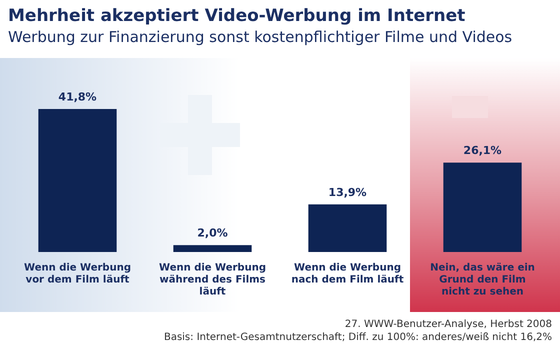 Image resolution: width=560 pixels, height=350 pixels. What do you see at coordinates (77, 274) in the screenshot?
I see `x-tick-label: Wenn die Werbung vor dem Film läuft` at bounding box center [77, 274].